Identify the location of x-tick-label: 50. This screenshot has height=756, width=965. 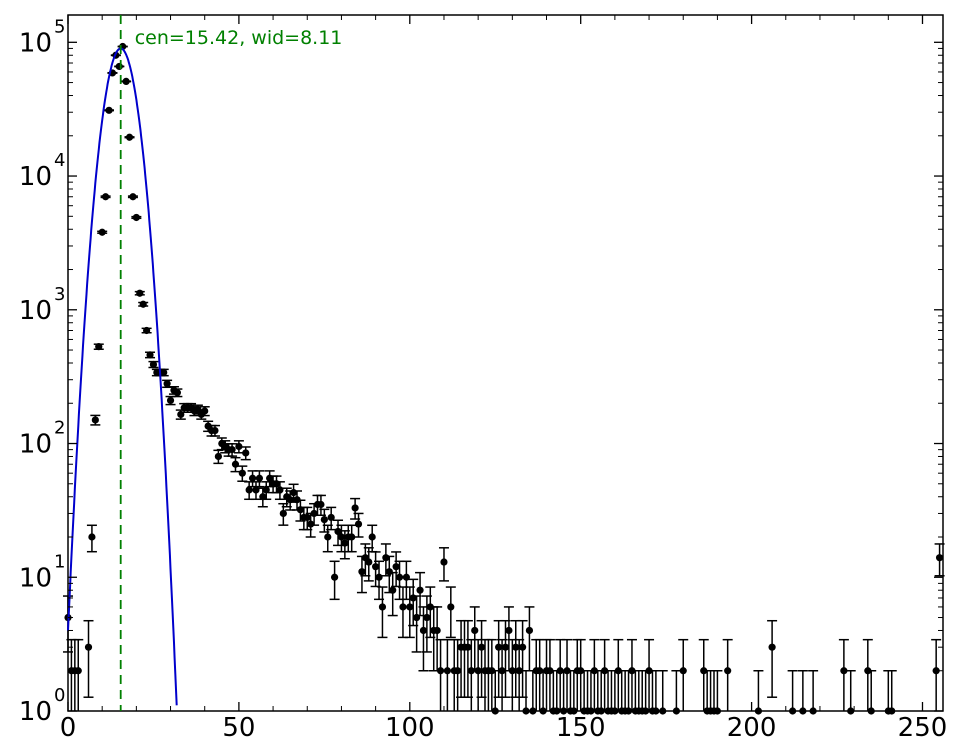
(238, 728).